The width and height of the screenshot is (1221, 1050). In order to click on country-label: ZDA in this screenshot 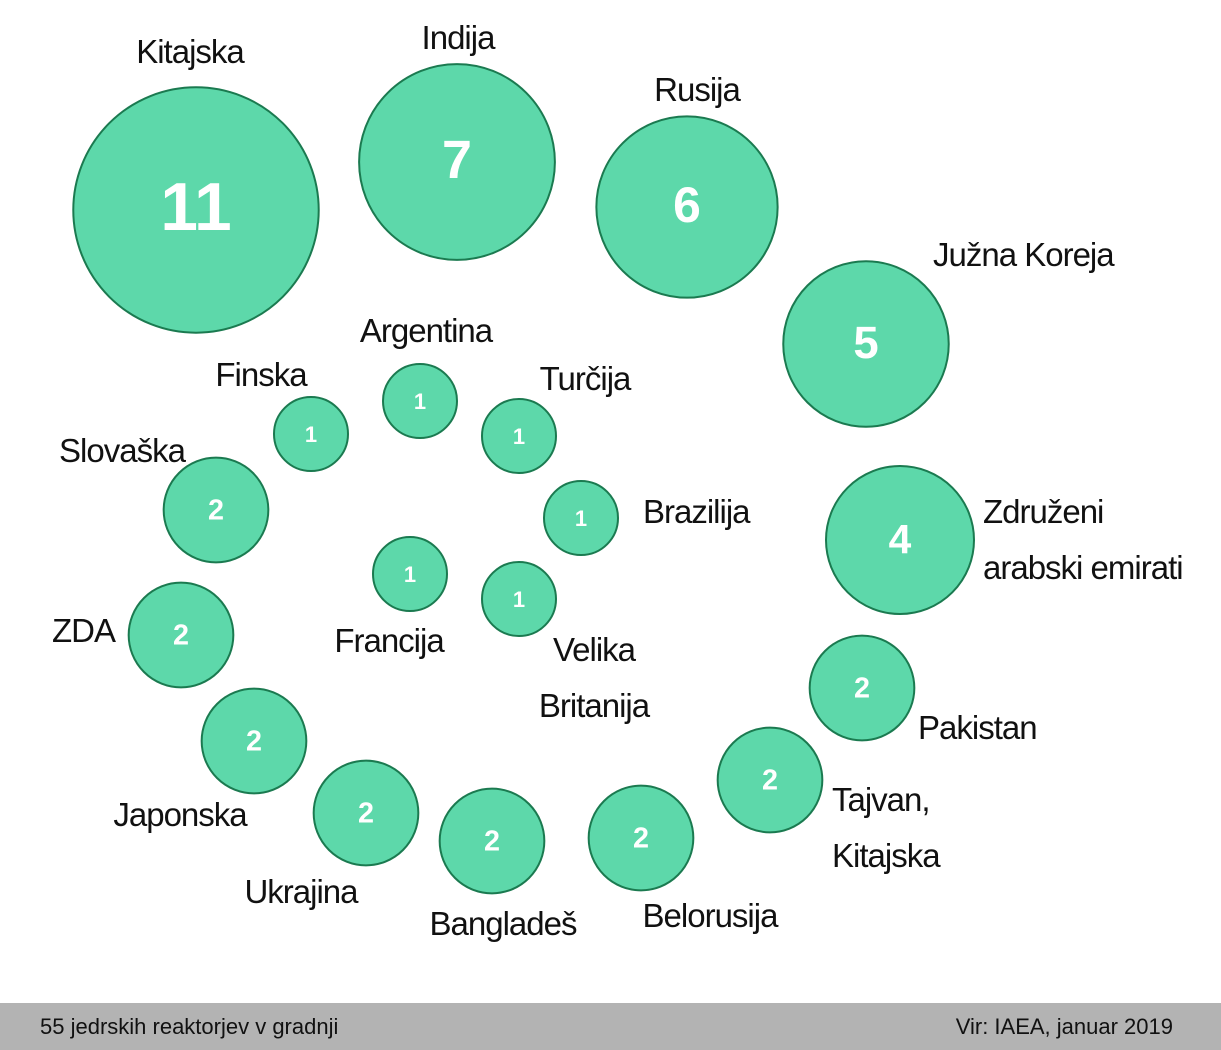, I will do `click(84, 630)`.